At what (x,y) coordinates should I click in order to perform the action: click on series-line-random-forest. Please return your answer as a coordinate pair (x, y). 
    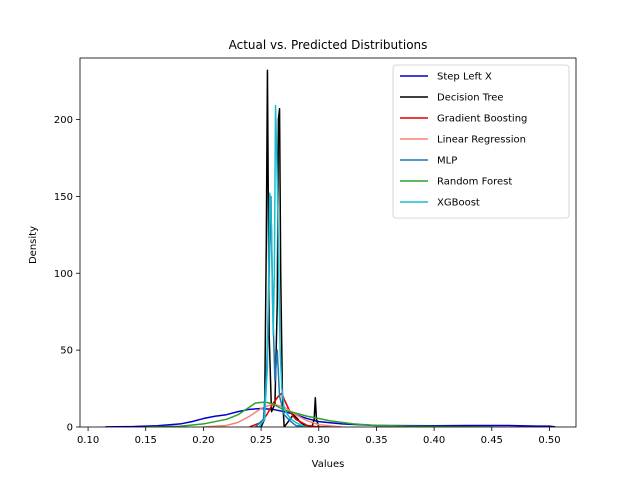
    Looking at the image, I should click on (318, 414).